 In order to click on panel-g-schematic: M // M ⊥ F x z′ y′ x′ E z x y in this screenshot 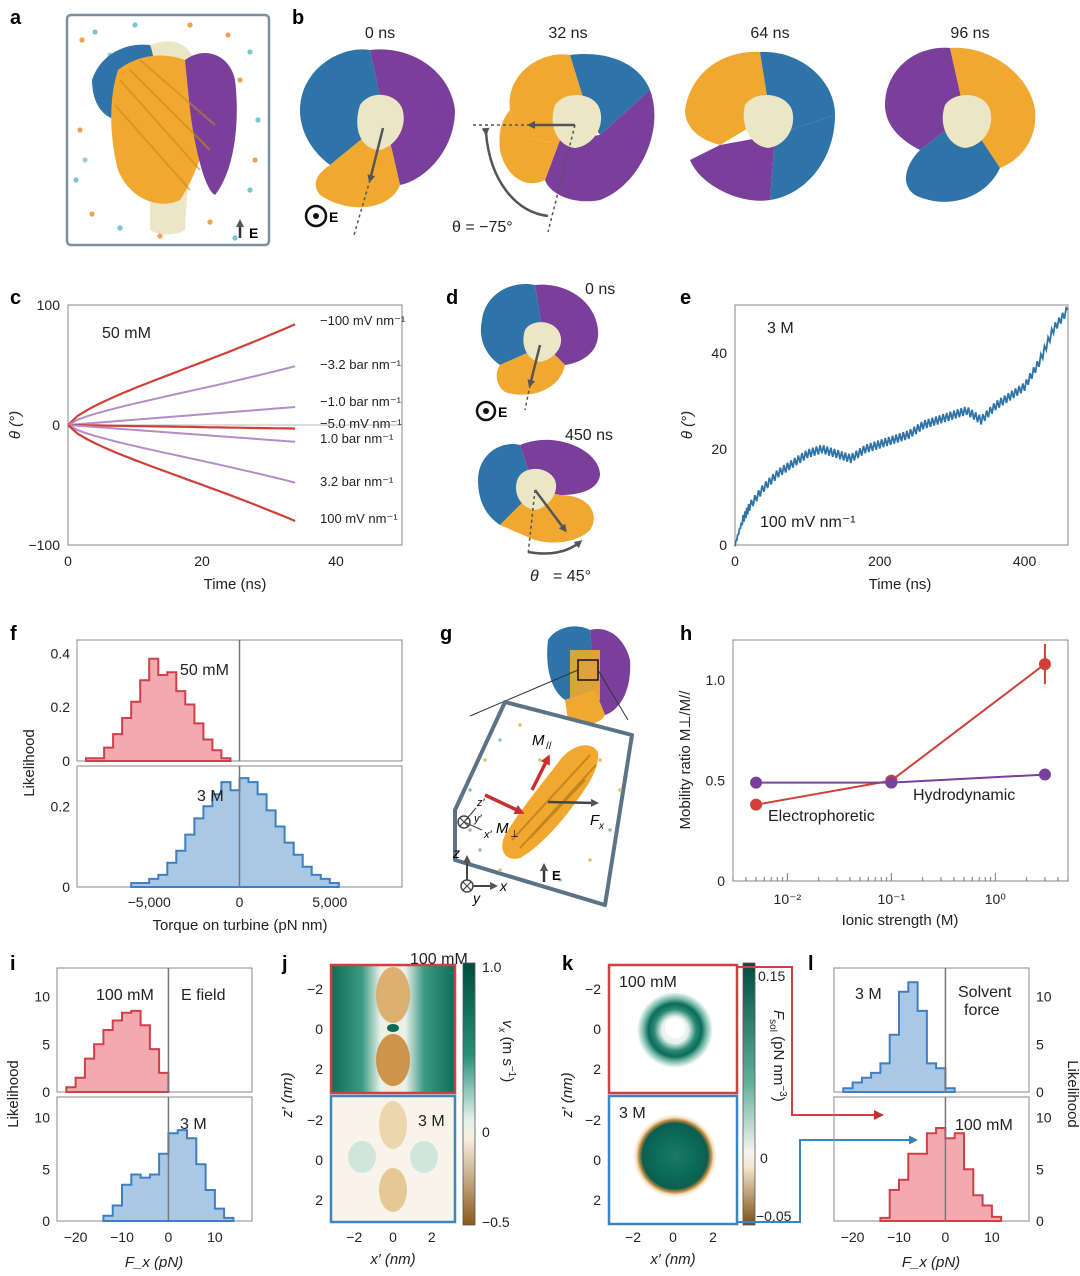, I will do `click(543, 766)`.